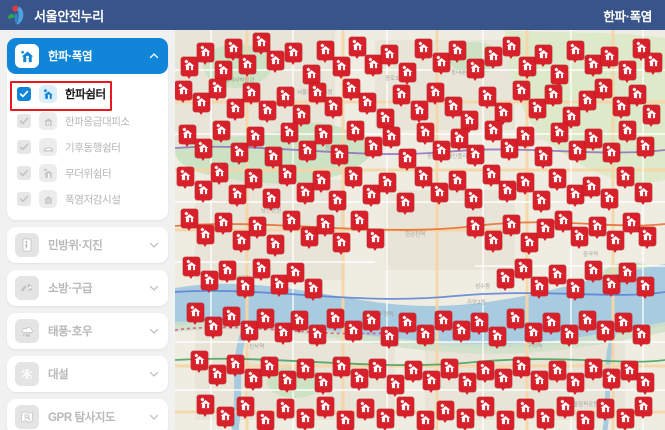  What do you see at coordinates (87, 331) in the screenshot?
I see `group-header-typhoon-rain: 태풍·호우` at bounding box center [87, 331].